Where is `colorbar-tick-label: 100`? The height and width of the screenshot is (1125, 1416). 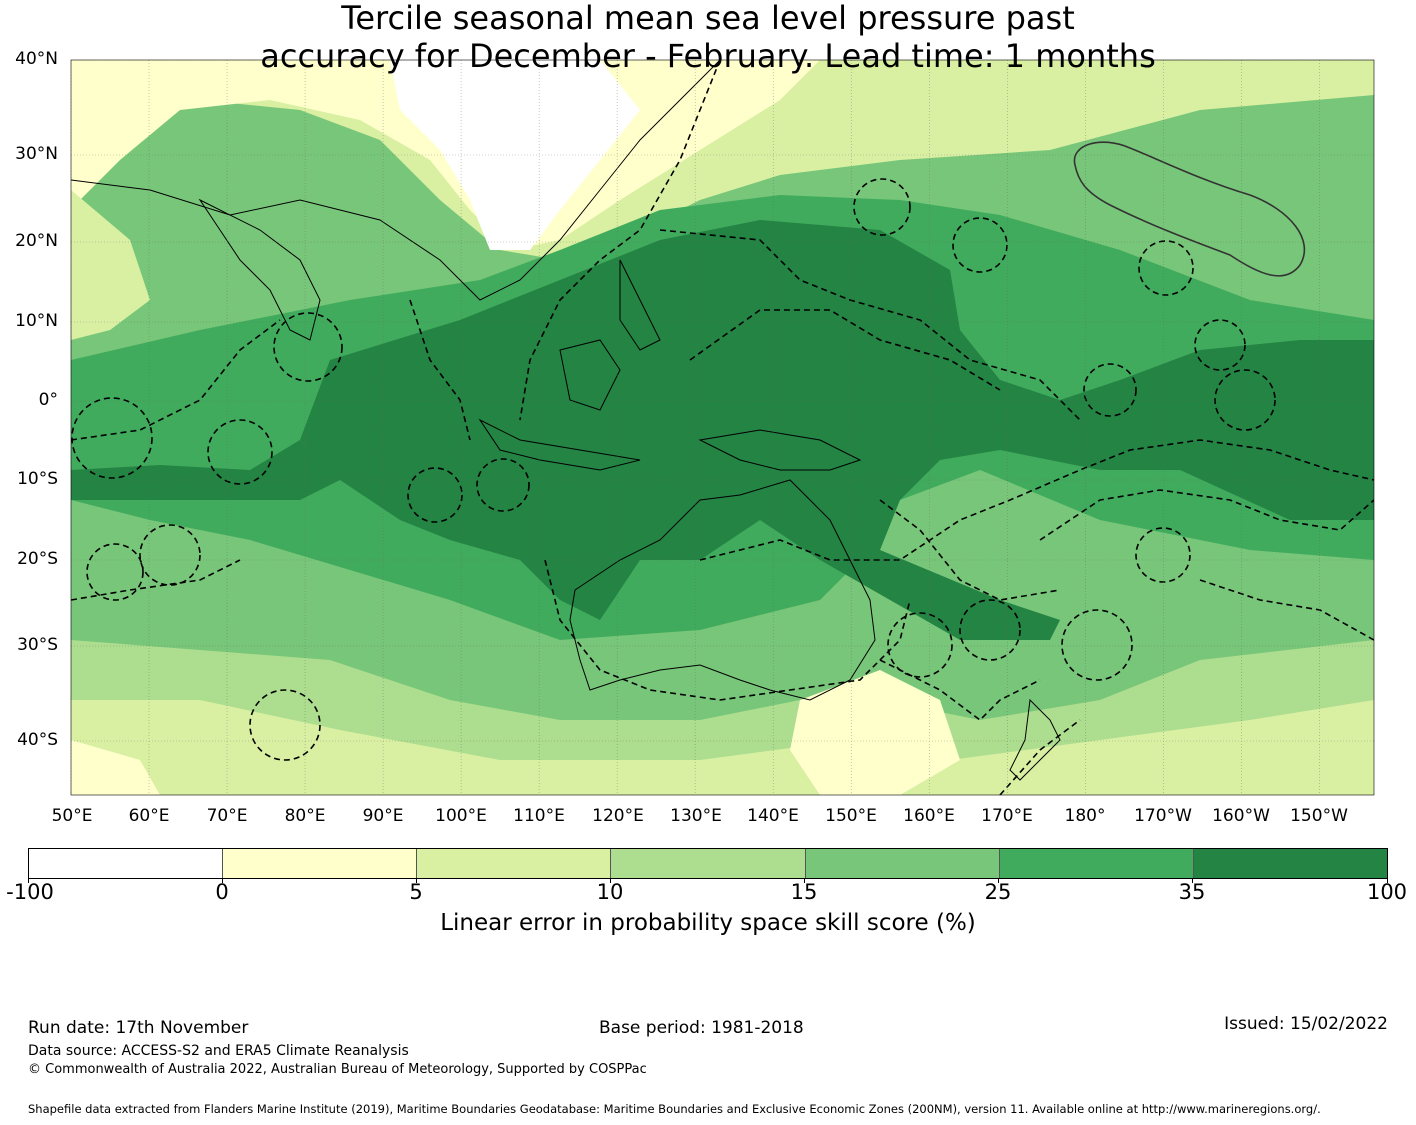
colorbar-tick-label: 100 is located at coordinates (1387, 892).